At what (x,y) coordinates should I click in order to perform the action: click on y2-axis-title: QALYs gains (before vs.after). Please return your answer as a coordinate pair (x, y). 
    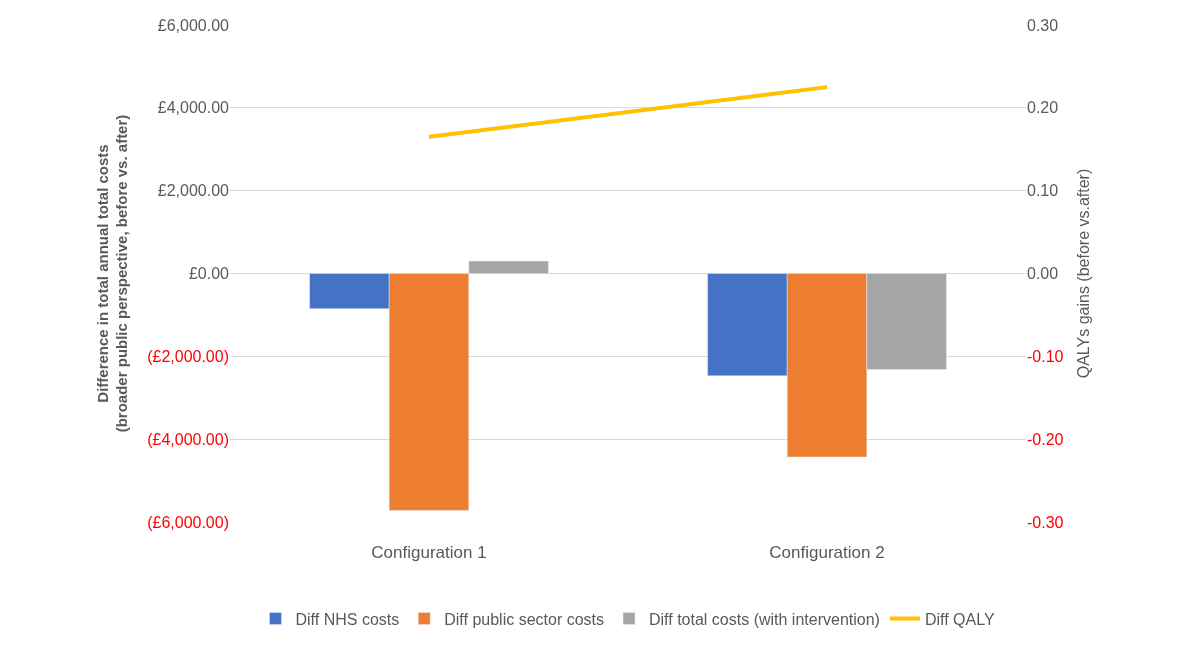
    Looking at the image, I should click on (1084, 273).